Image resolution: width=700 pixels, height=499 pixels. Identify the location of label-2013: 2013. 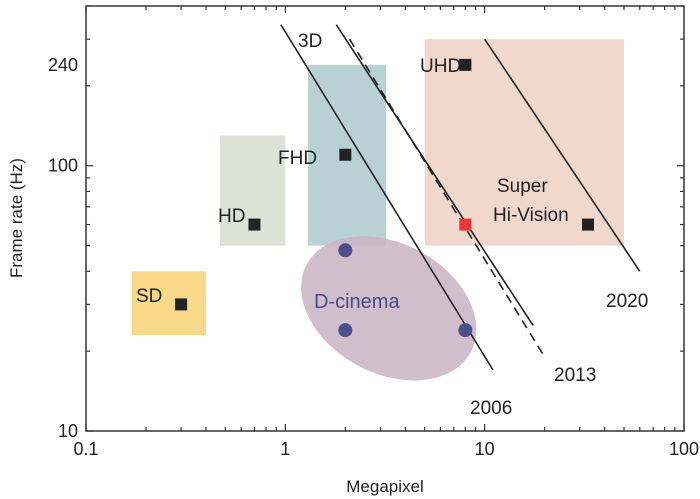
(575, 375).